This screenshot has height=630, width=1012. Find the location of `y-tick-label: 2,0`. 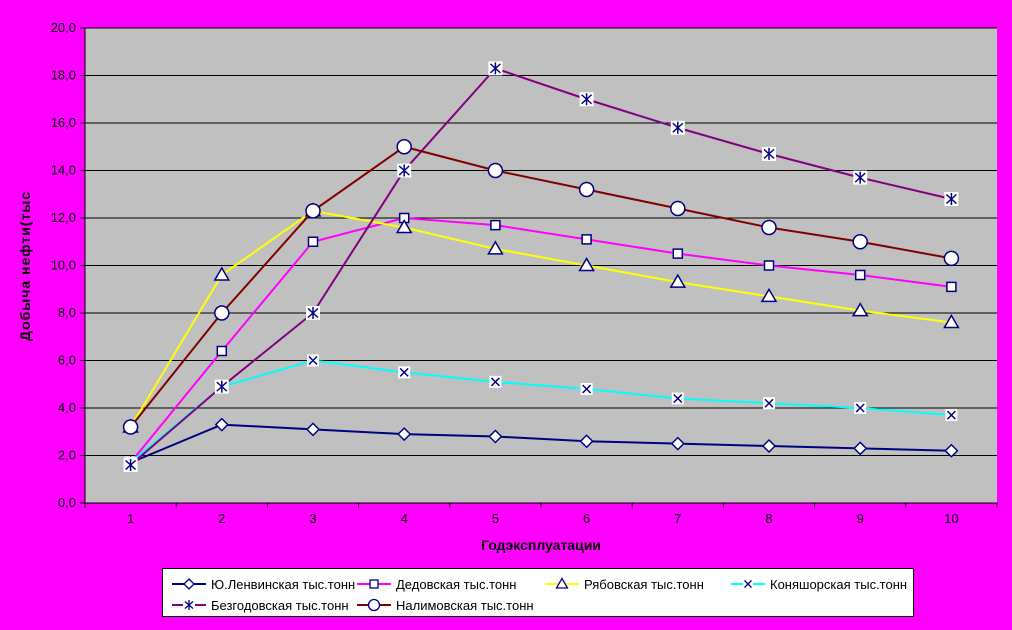

y-tick-label: 2,0 is located at coordinates (67, 455).